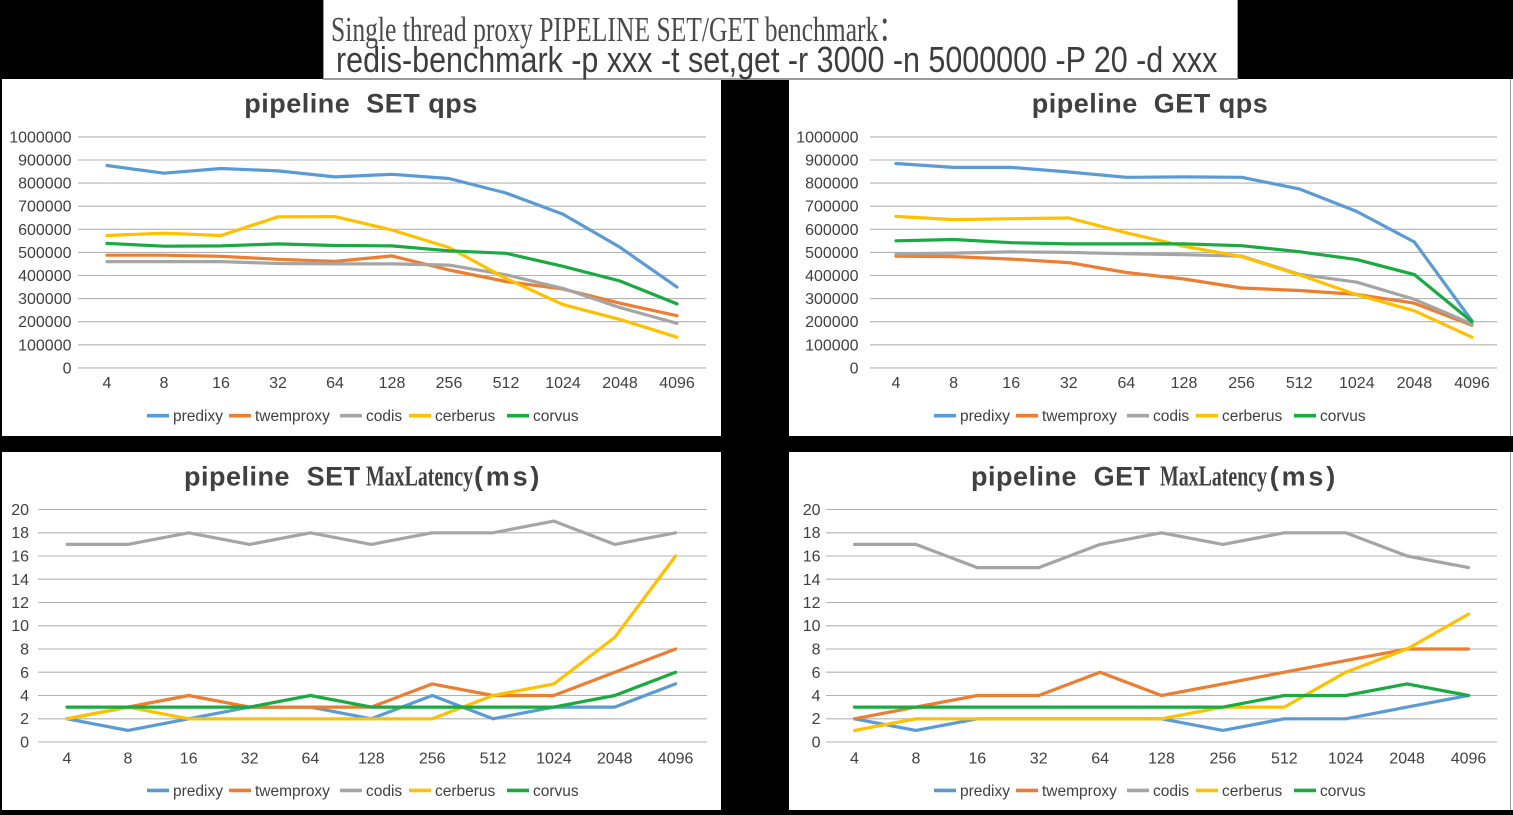 This screenshot has height=815, width=1513. Describe the element at coordinates (361, 104) in the screenshot. I see `svg-text: pipeline SET qps` at that location.